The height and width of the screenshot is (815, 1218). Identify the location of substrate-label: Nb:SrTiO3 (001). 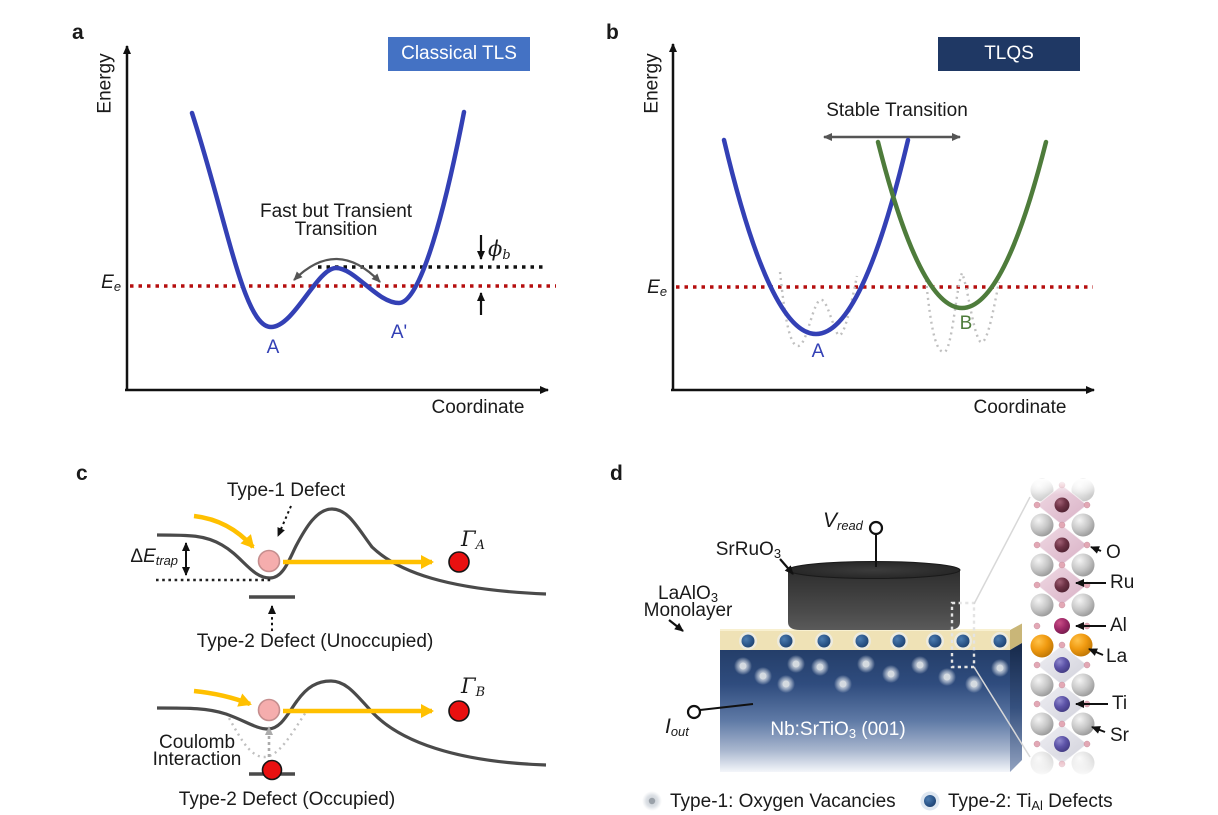
(838, 730).